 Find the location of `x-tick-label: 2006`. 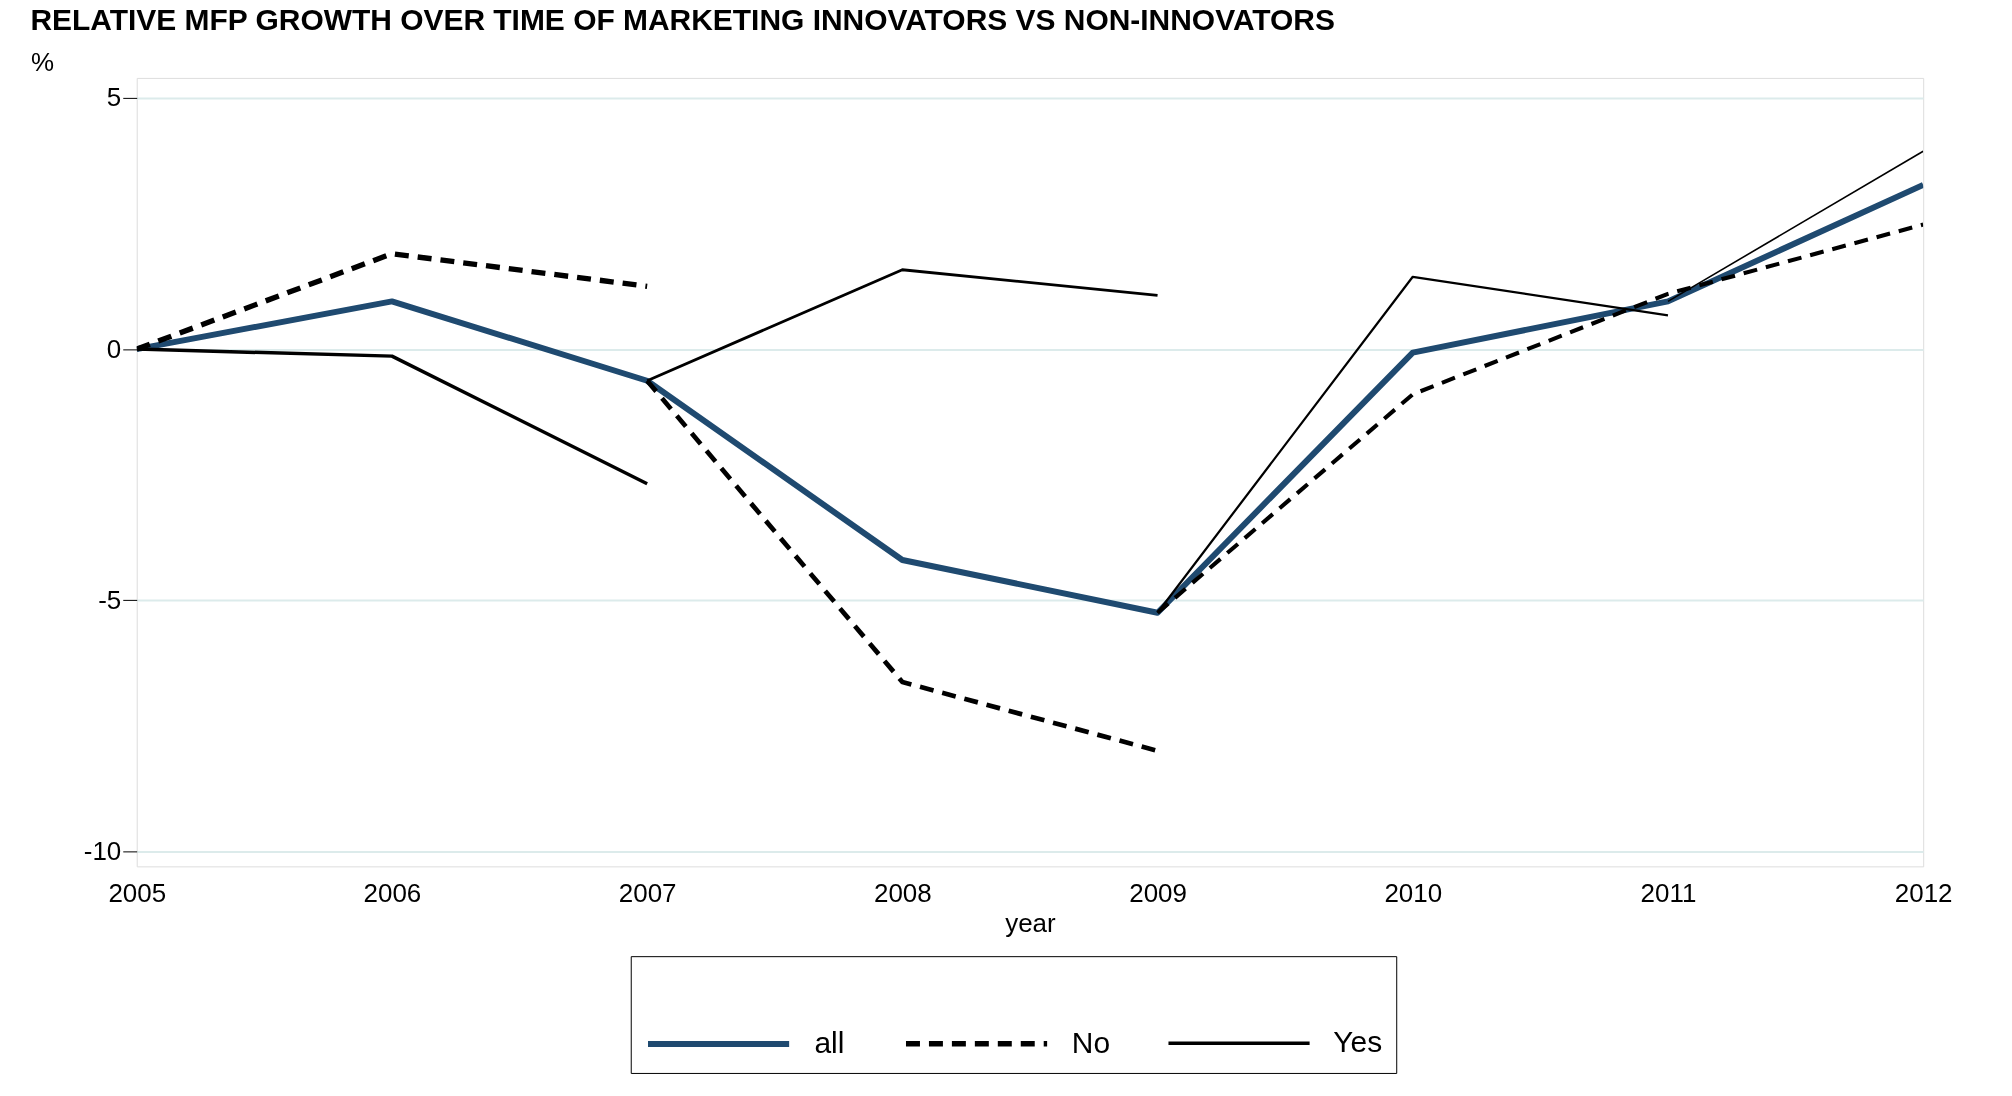

x-tick-label: 2006 is located at coordinates (392, 892).